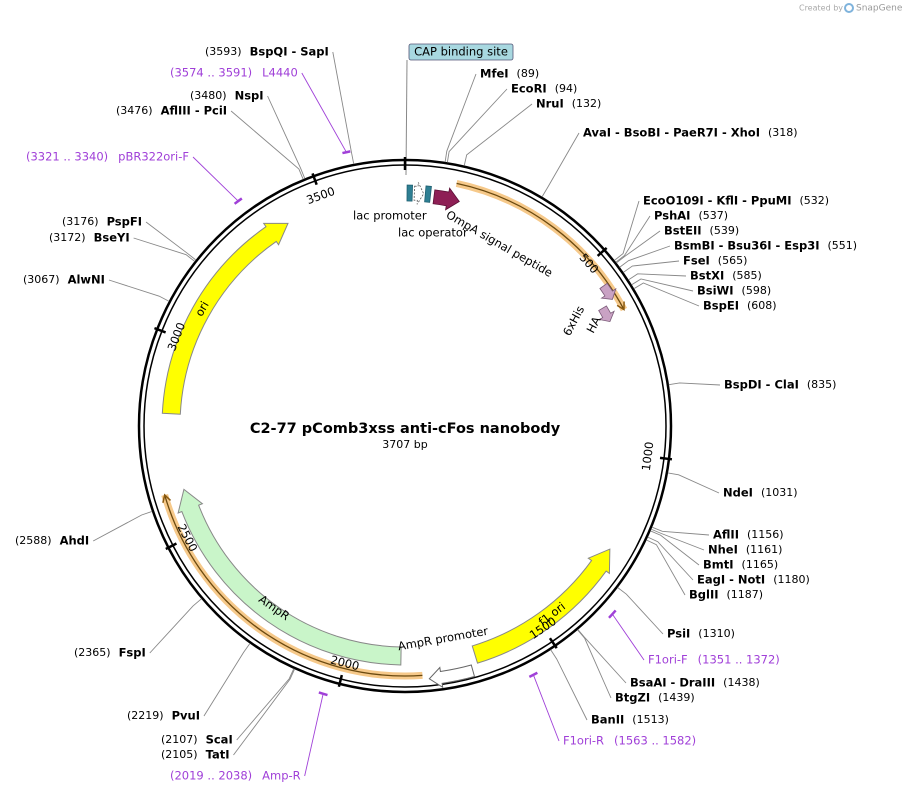  Describe the element at coordinates (676, 697) in the screenshot. I see `site-position: (1439)` at that location.